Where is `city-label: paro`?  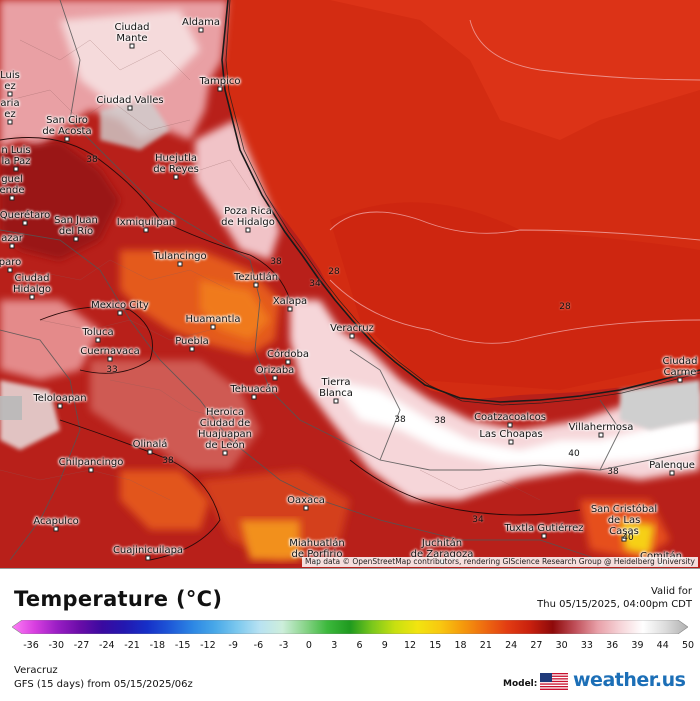 city-label: paro is located at coordinates (11, 262).